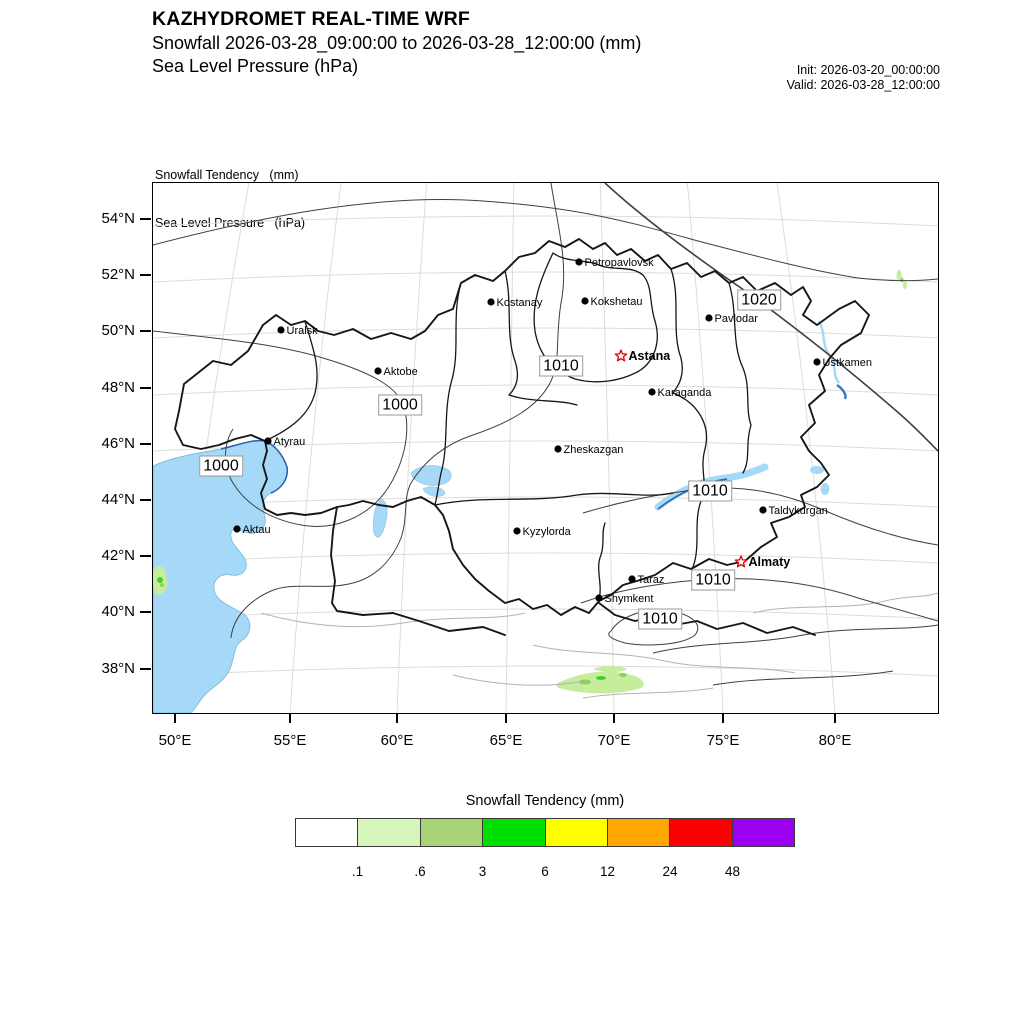 This screenshot has height=1024, width=1024. What do you see at coordinates (401, 372) in the screenshot?
I see `city-label: Aktobe` at bounding box center [401, 372].